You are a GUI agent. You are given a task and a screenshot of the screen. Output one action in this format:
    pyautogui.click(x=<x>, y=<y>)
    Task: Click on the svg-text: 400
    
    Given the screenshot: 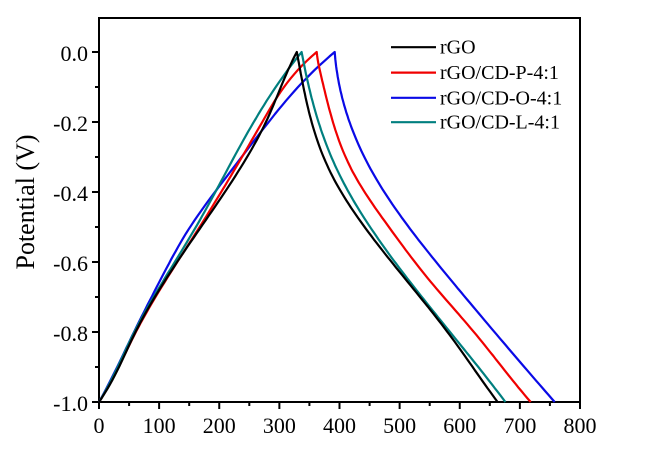 What is the action you would take?
    pyautogui.click(x=339, y=425)
    